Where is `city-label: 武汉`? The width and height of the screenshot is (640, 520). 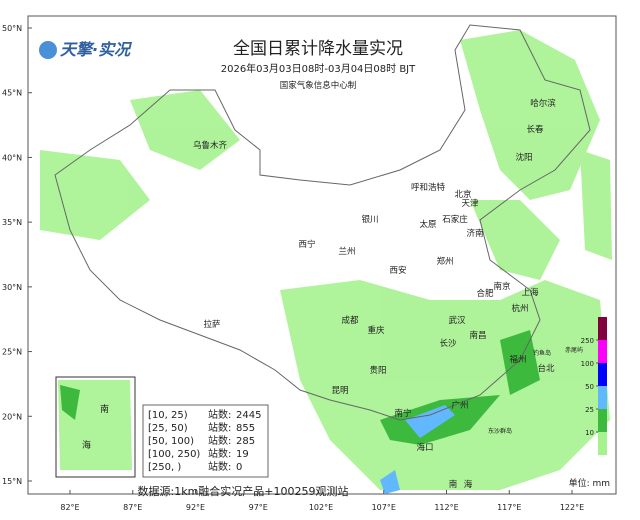 city-label: 武汉 is located at coordinates (457, 320).